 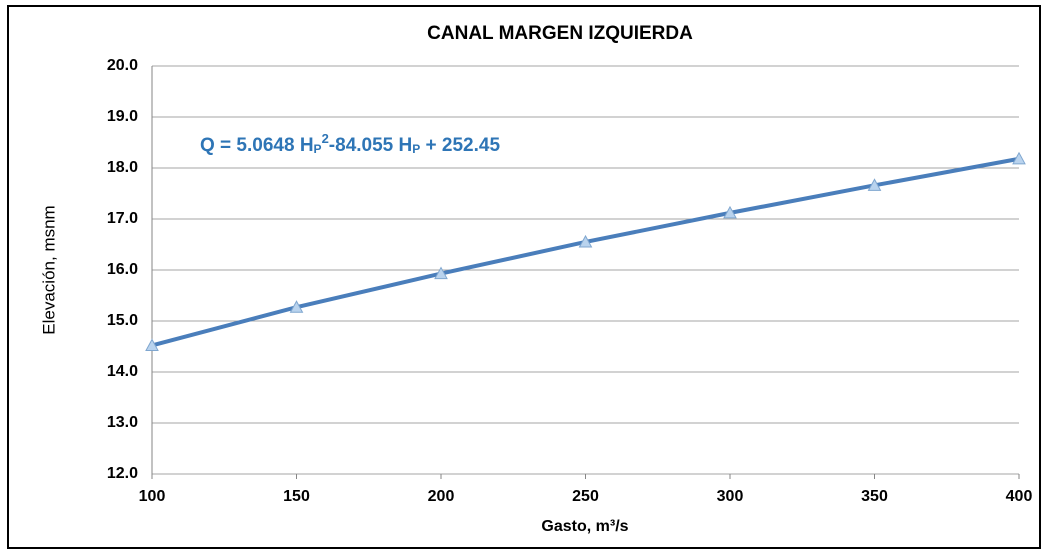 What do you see at coordinates (585, 496) in the screenshot?
I see `x-tick-label: 250` at bounding box center [585, 496].